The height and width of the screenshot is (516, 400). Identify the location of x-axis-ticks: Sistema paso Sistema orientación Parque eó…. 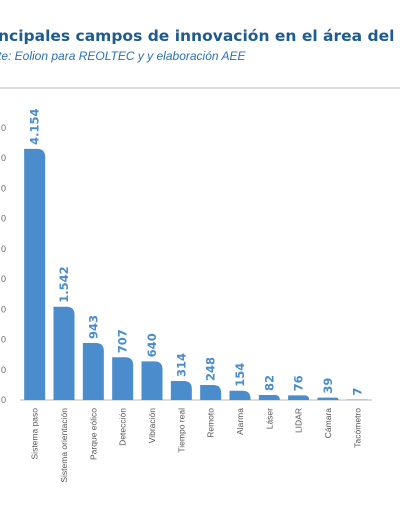
(196, 445).